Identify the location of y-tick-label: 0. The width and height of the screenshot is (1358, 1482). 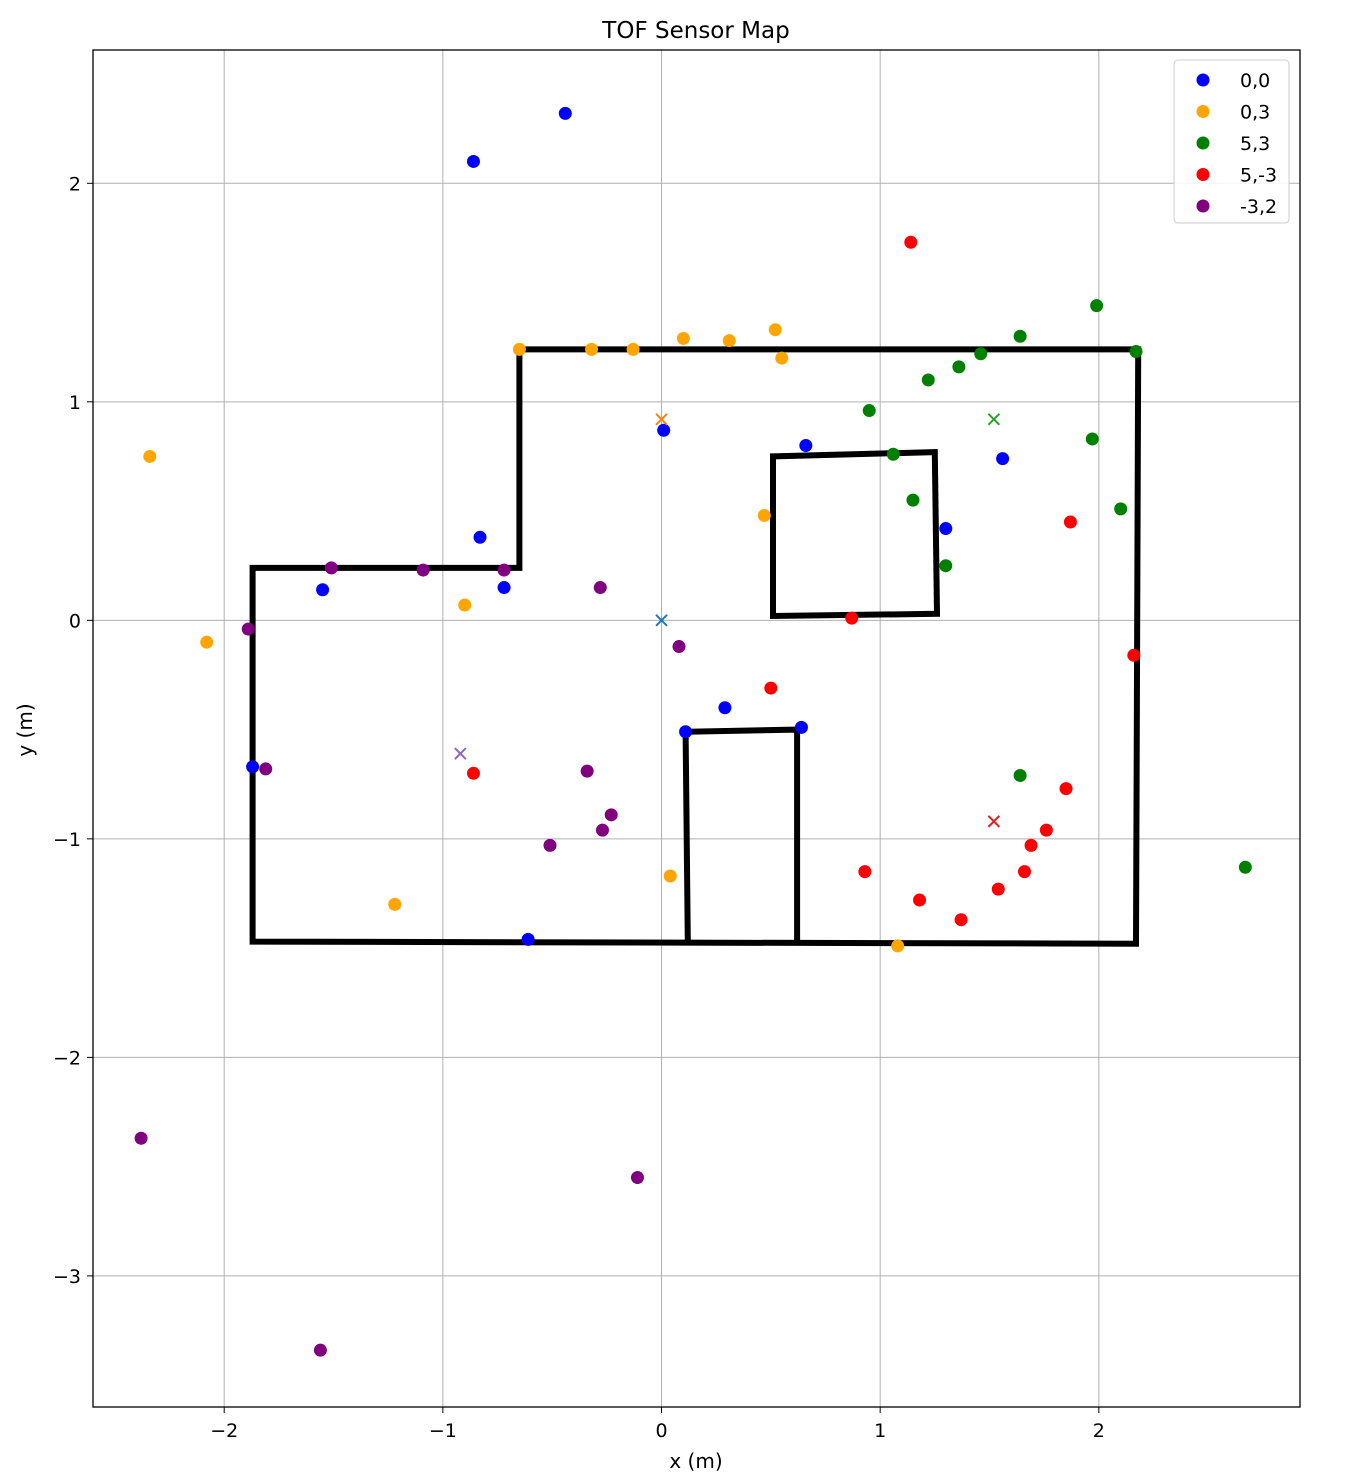
(75, 621).